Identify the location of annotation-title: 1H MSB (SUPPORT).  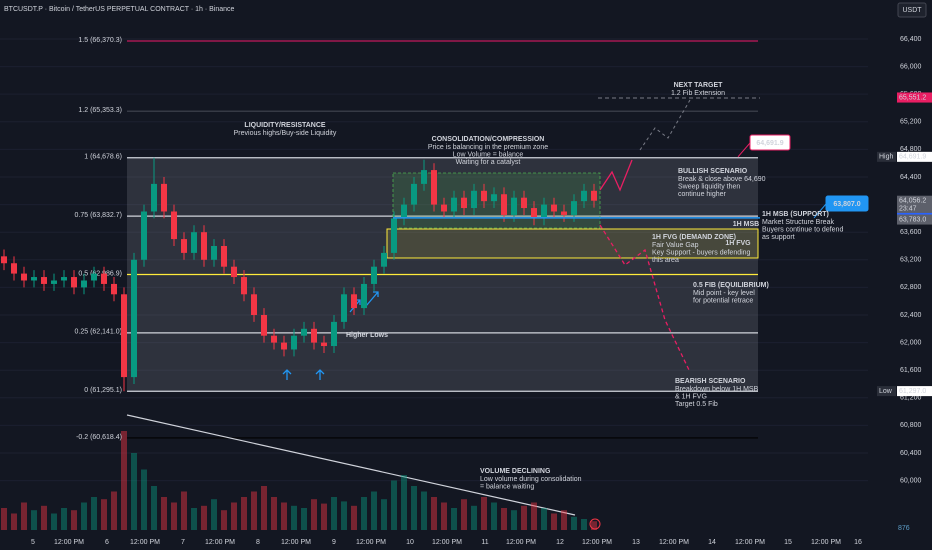
(795, 214).